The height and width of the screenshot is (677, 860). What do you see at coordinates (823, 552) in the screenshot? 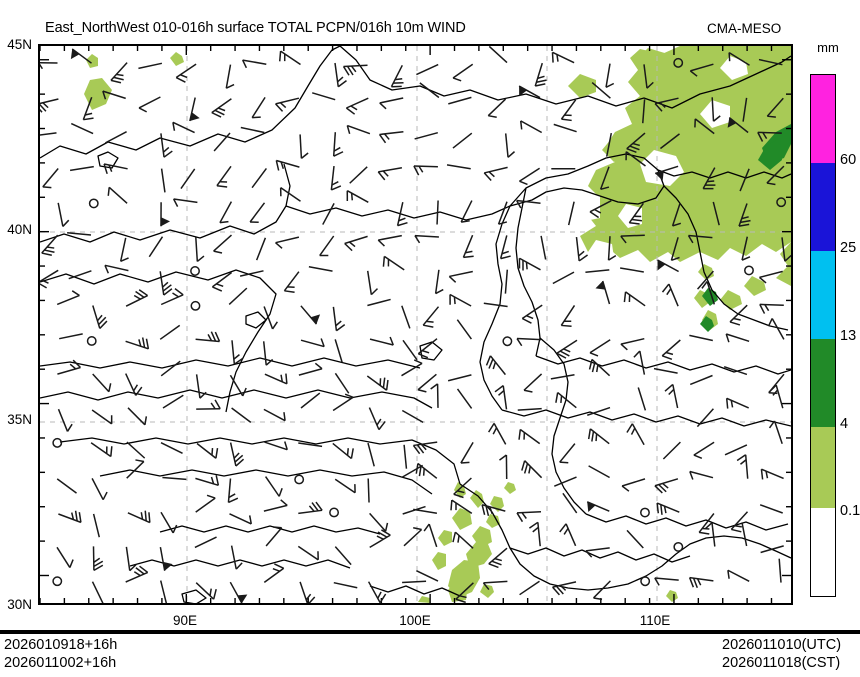
I see `colorbar-segment-below-0p1` at bounding box center [823, 552].